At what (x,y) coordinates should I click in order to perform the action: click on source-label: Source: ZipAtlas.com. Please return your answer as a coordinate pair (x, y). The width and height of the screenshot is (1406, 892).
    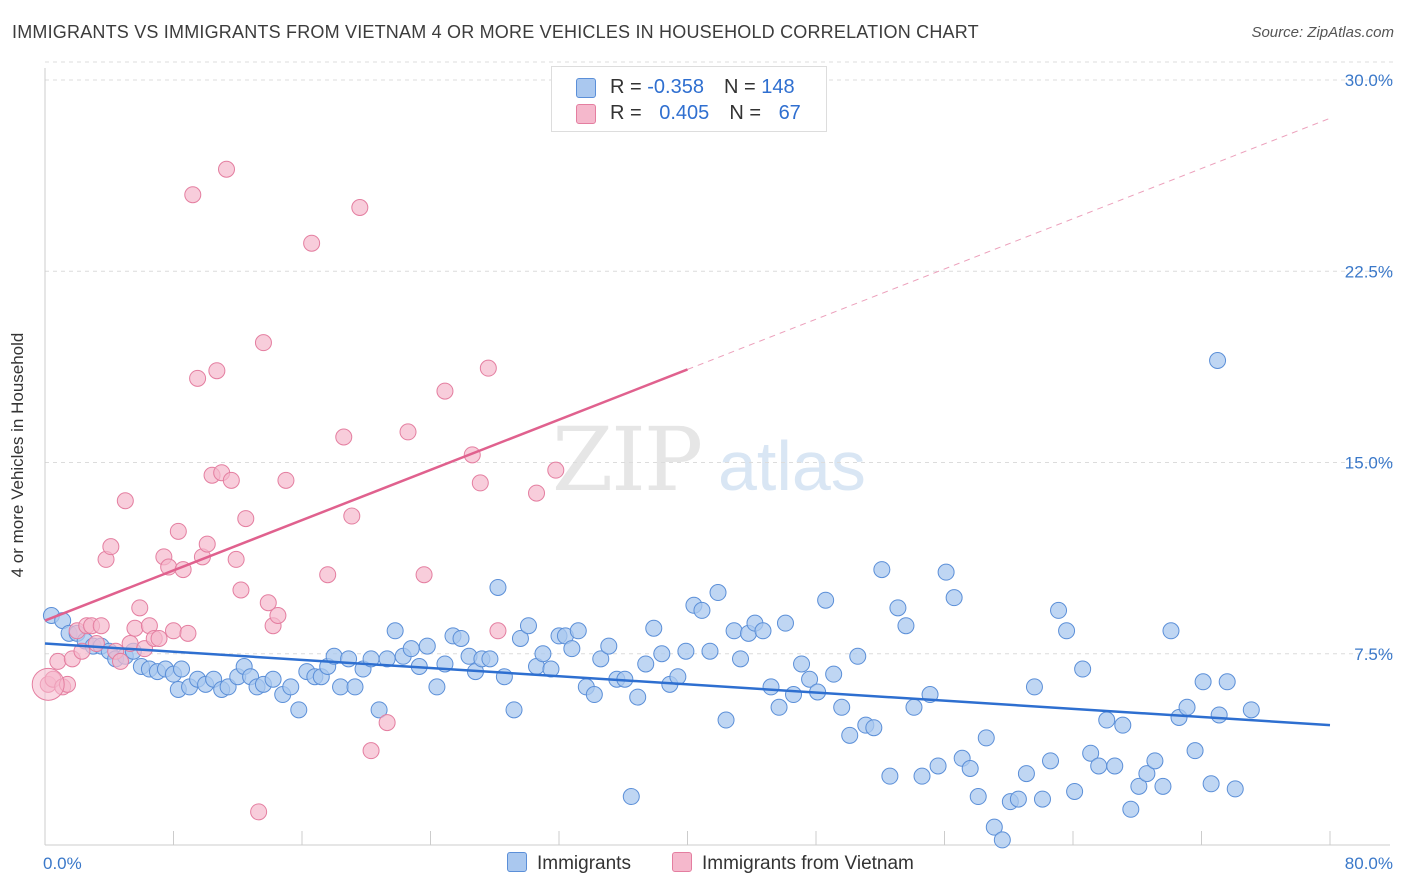
    Looking at the image, I should click on (1322, 32).